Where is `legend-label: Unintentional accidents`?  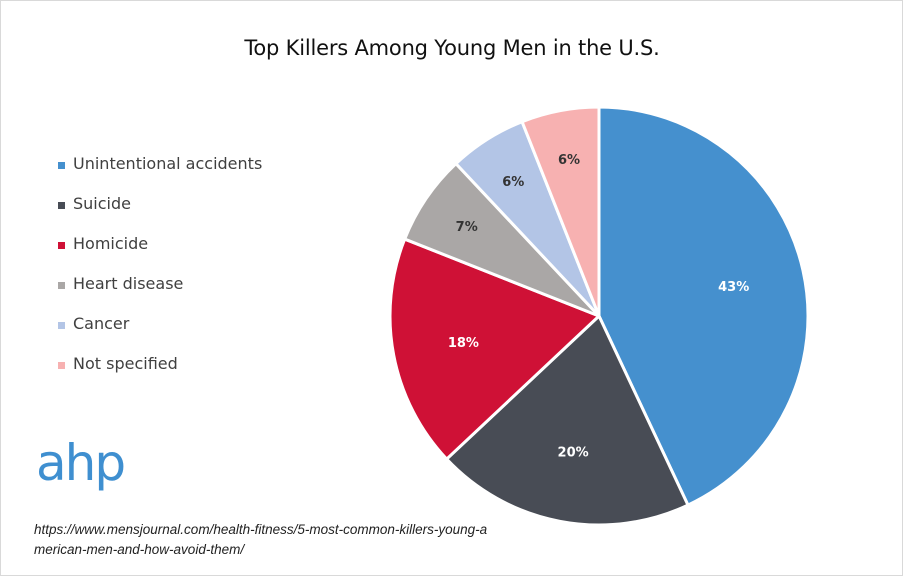
legend-label: Unintentional accidents is located at coordinates (168, 163).